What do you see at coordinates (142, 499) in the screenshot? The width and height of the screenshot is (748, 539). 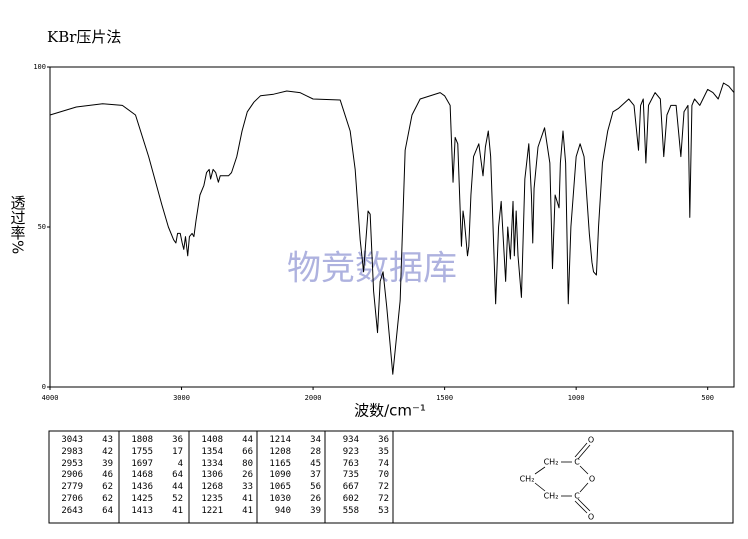 I see `peak-wavenumber: 1425` at bounding box center [142, 499].